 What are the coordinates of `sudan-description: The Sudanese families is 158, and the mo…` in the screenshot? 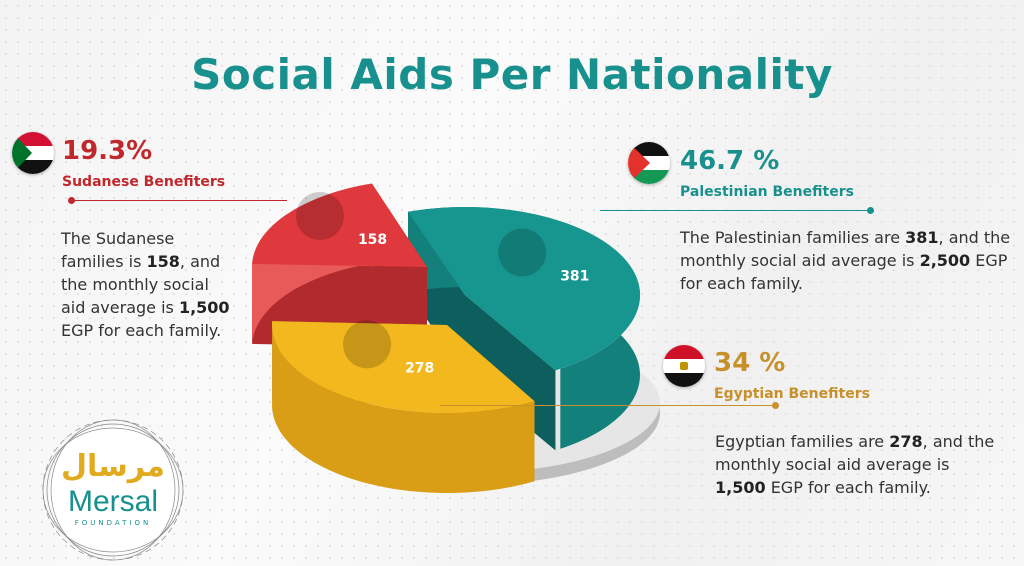 It's located at (145, 284).